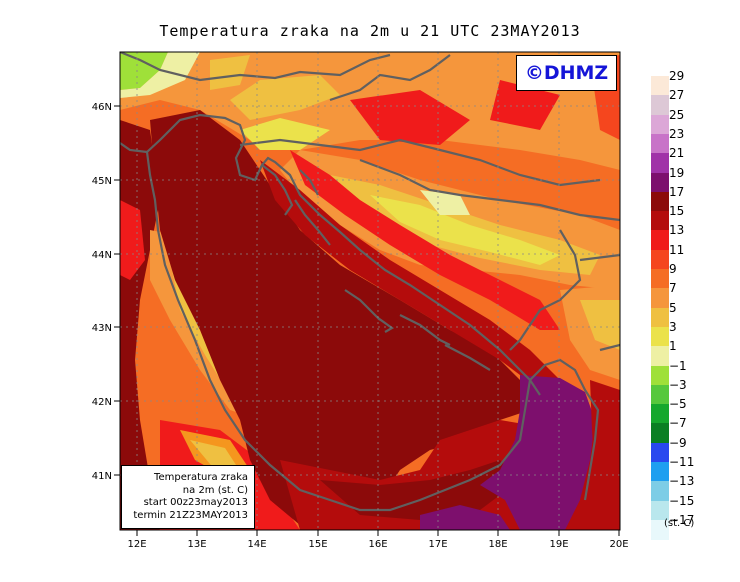  What do you see at coordinates (673, 288) in the screenshot?
I see `legend-label: 7` at bounding box center [673, 288].